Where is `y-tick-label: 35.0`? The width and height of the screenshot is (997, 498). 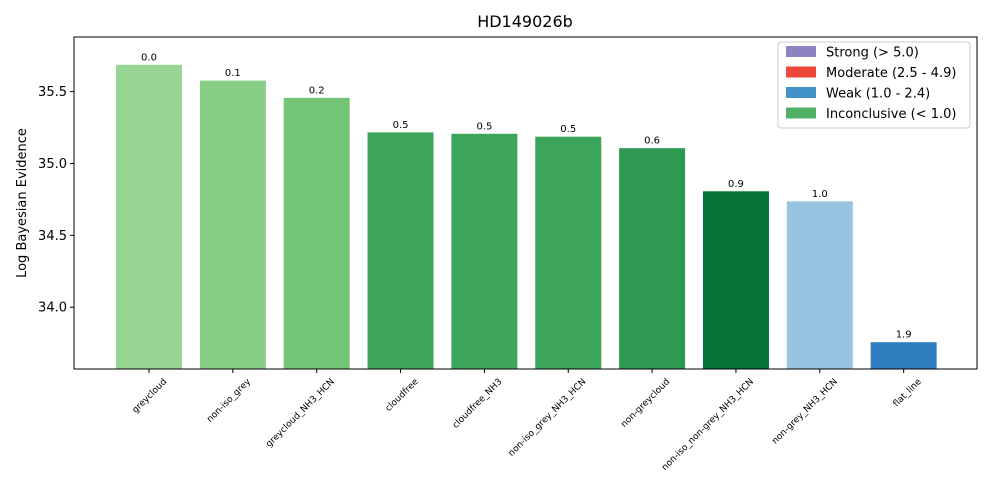
y-tick-label: 35.0 is located at coordinates (52, 164).